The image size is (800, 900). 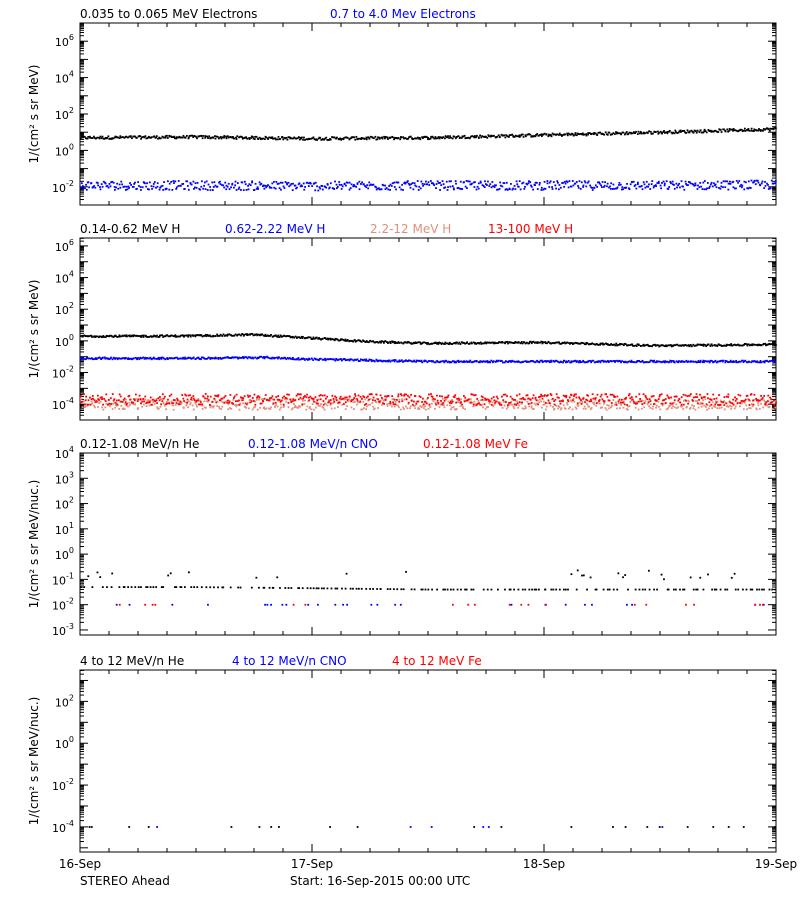 I want to click on y-tick-label: 10⁰, so click(x=64, y=341).